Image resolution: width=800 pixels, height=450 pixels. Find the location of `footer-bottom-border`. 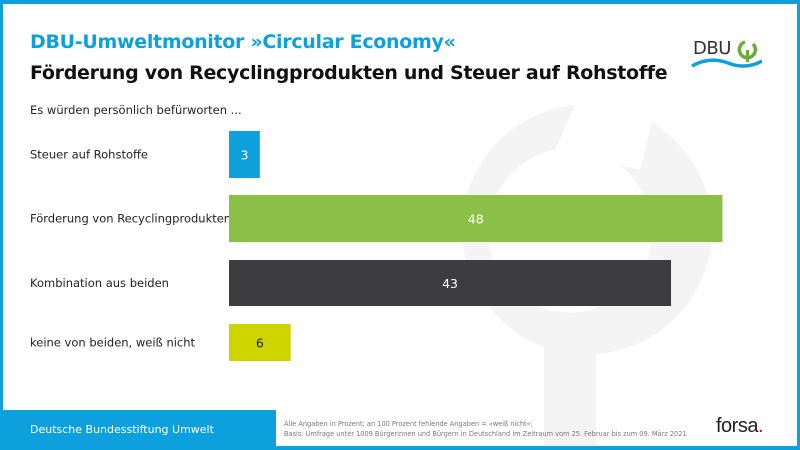

footer-bottom-border is located at coordinates (400, 448).